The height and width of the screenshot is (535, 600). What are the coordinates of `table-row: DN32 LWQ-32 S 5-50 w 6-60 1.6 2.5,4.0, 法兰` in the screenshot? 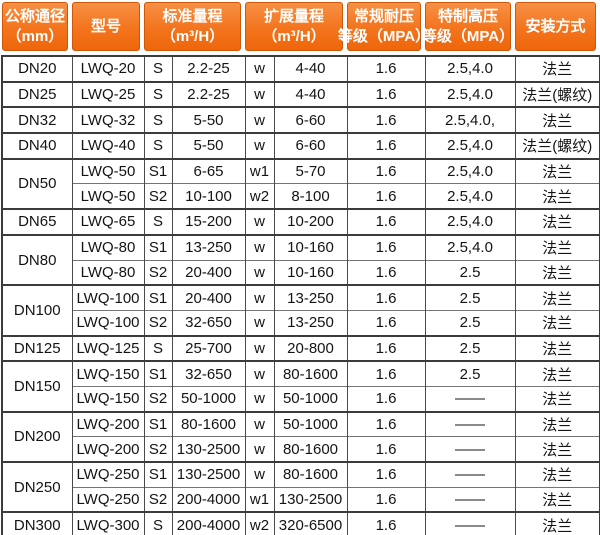 It's located at (300, 120).